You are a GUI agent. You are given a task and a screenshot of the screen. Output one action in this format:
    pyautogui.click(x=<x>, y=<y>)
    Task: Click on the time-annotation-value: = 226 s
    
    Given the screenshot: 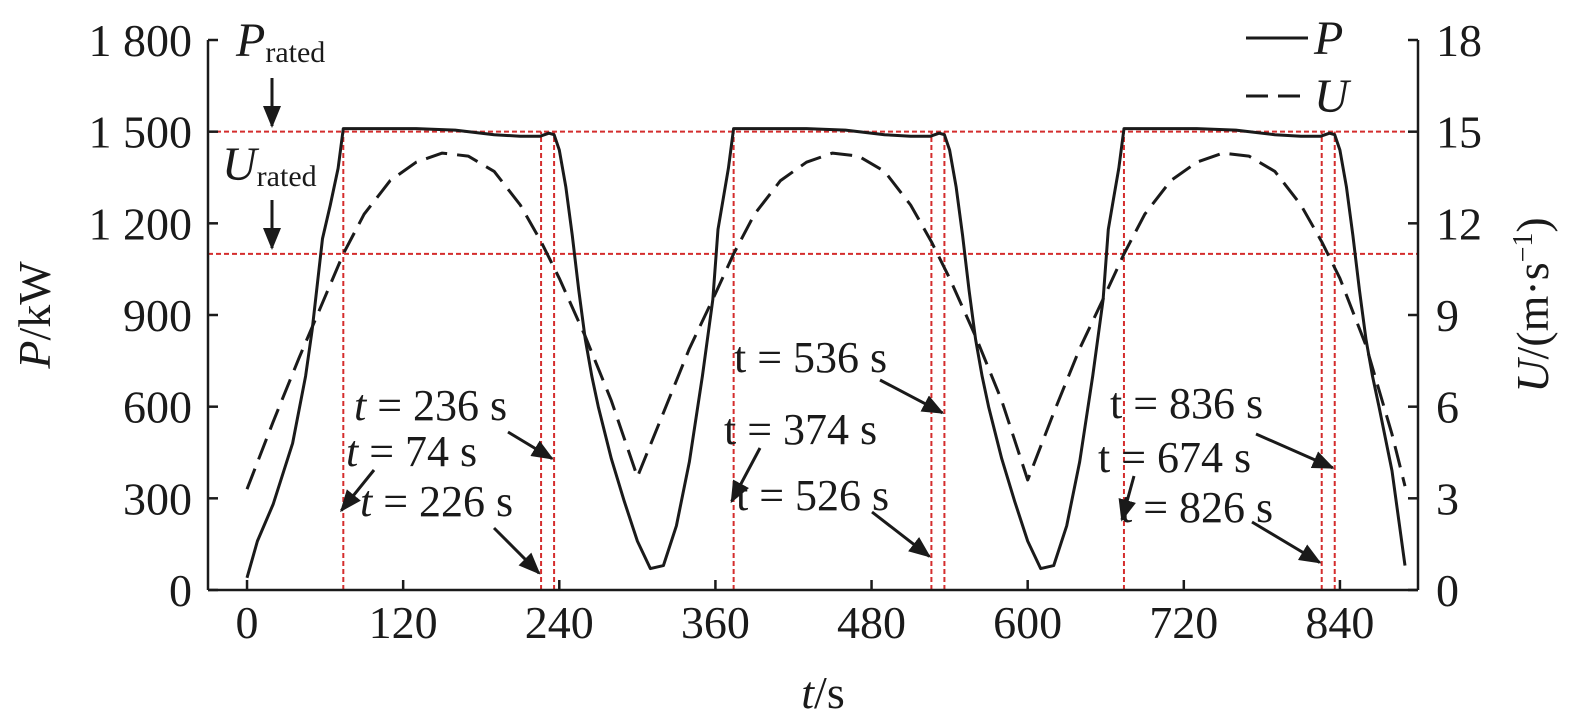 What is the action you would take?
    pyautogui.click(x=442, y=501)
    